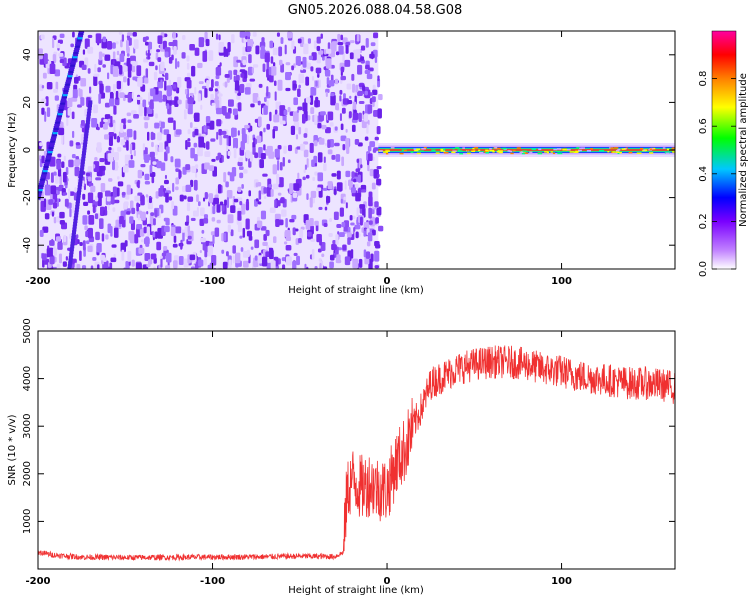  Describe the element at coordinates (27, 330) in the screenshot. I see `y-tick-label: 5000` at that location.